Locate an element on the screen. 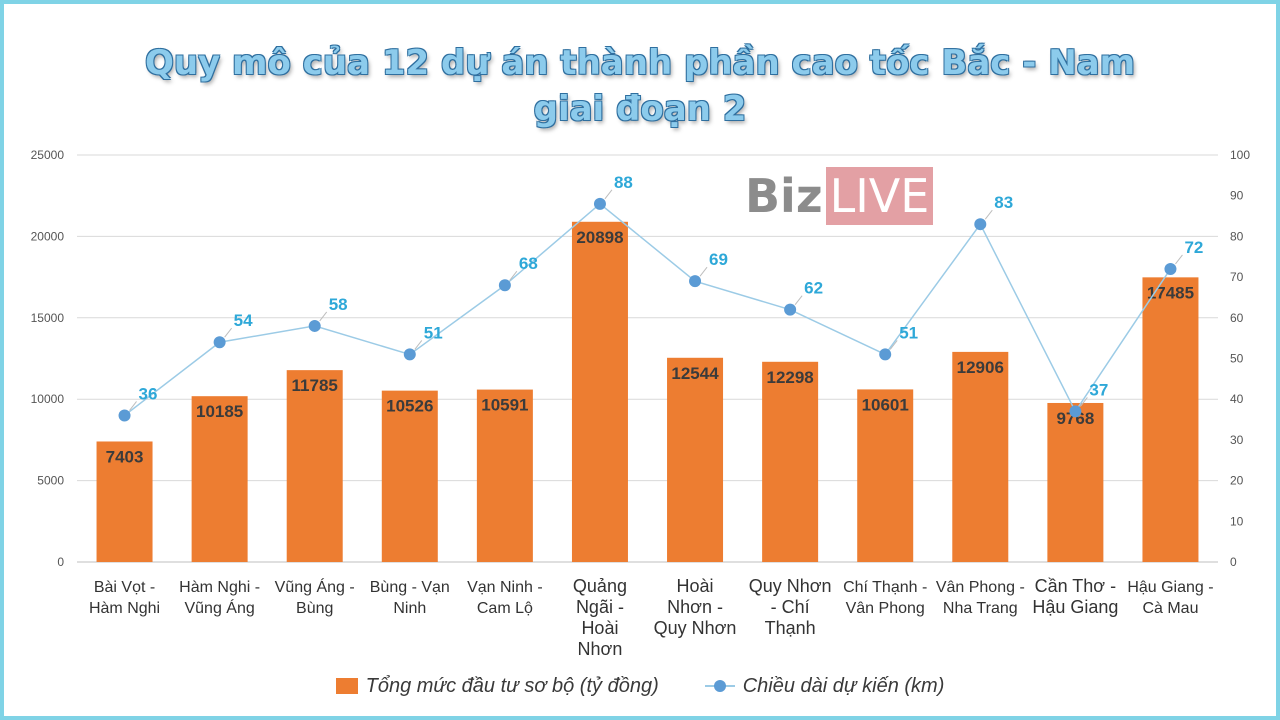 This screenshot has height=720, width=1280. bar-value-label: 10601 is located at coordinates (885, 404).